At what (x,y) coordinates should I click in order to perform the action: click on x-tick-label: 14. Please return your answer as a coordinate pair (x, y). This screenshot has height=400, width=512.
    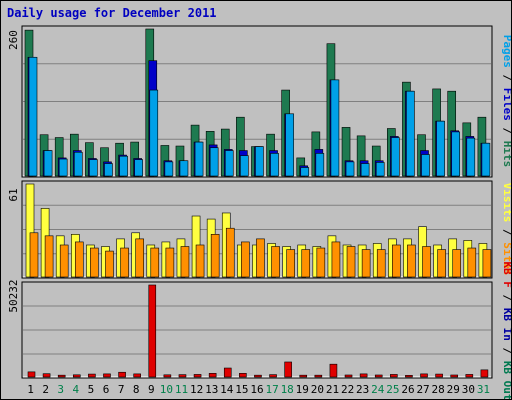
    Looking at the image, I should click on (227, 389).